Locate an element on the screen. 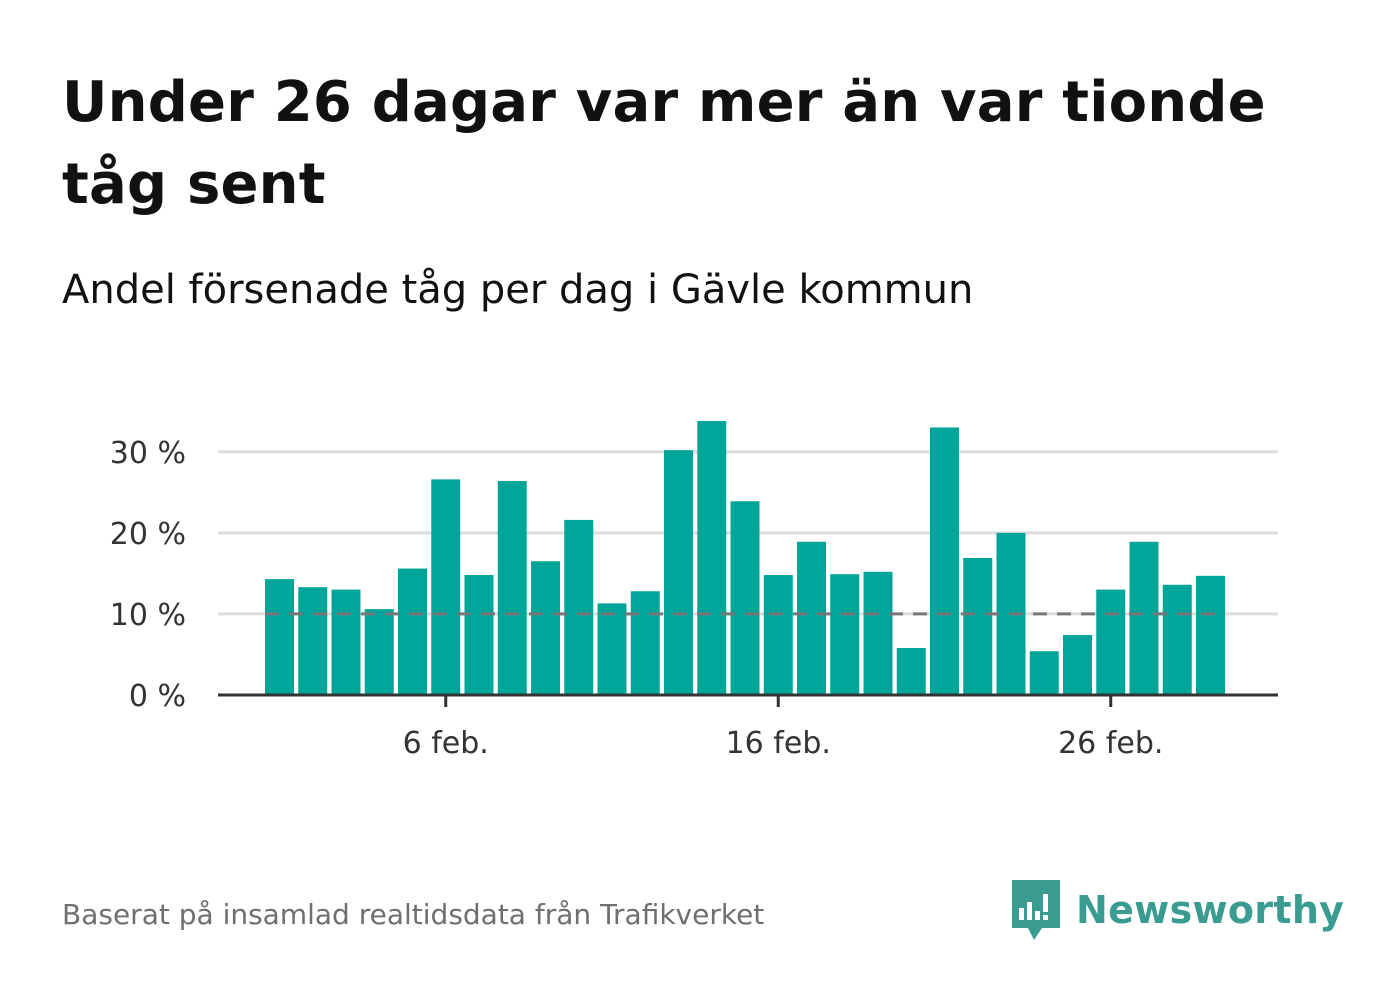 This screenshot has width=1382, height=999. brand-name: Newsworthy is located at coordinates (1210, 910).